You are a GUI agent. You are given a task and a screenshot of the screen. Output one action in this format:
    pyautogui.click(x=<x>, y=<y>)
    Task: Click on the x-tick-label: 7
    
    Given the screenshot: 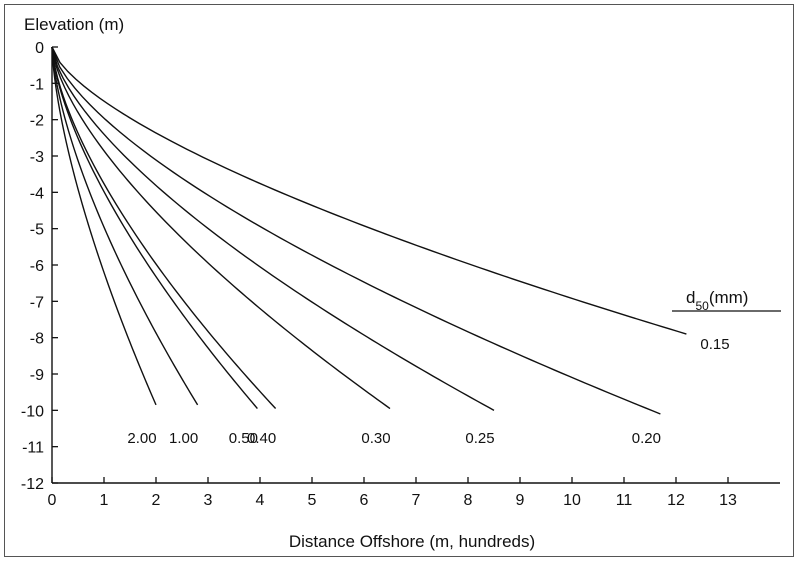 What is the action you would take?
    pyautogui.click(x=416, y=500)
    